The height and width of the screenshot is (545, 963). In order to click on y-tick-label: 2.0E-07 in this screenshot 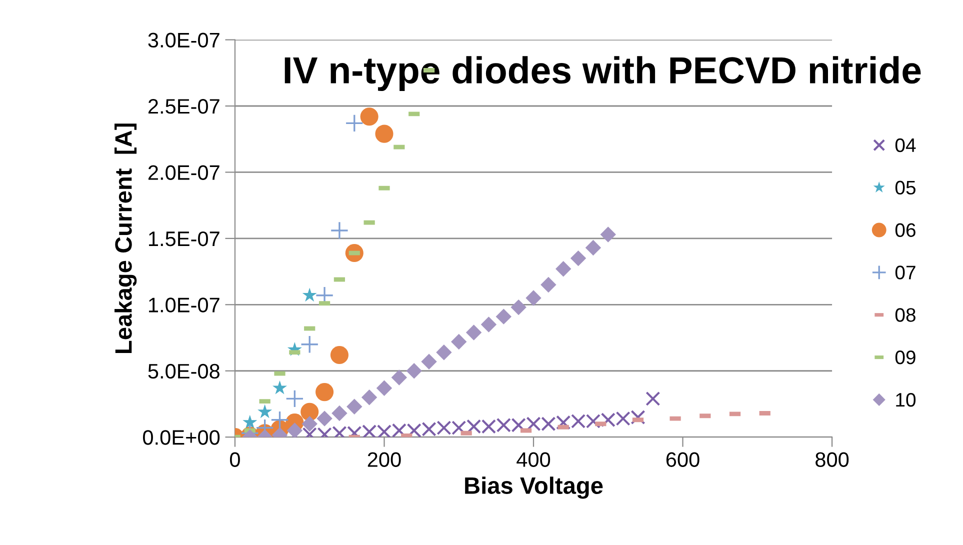, I will do `click(184, 172)`.